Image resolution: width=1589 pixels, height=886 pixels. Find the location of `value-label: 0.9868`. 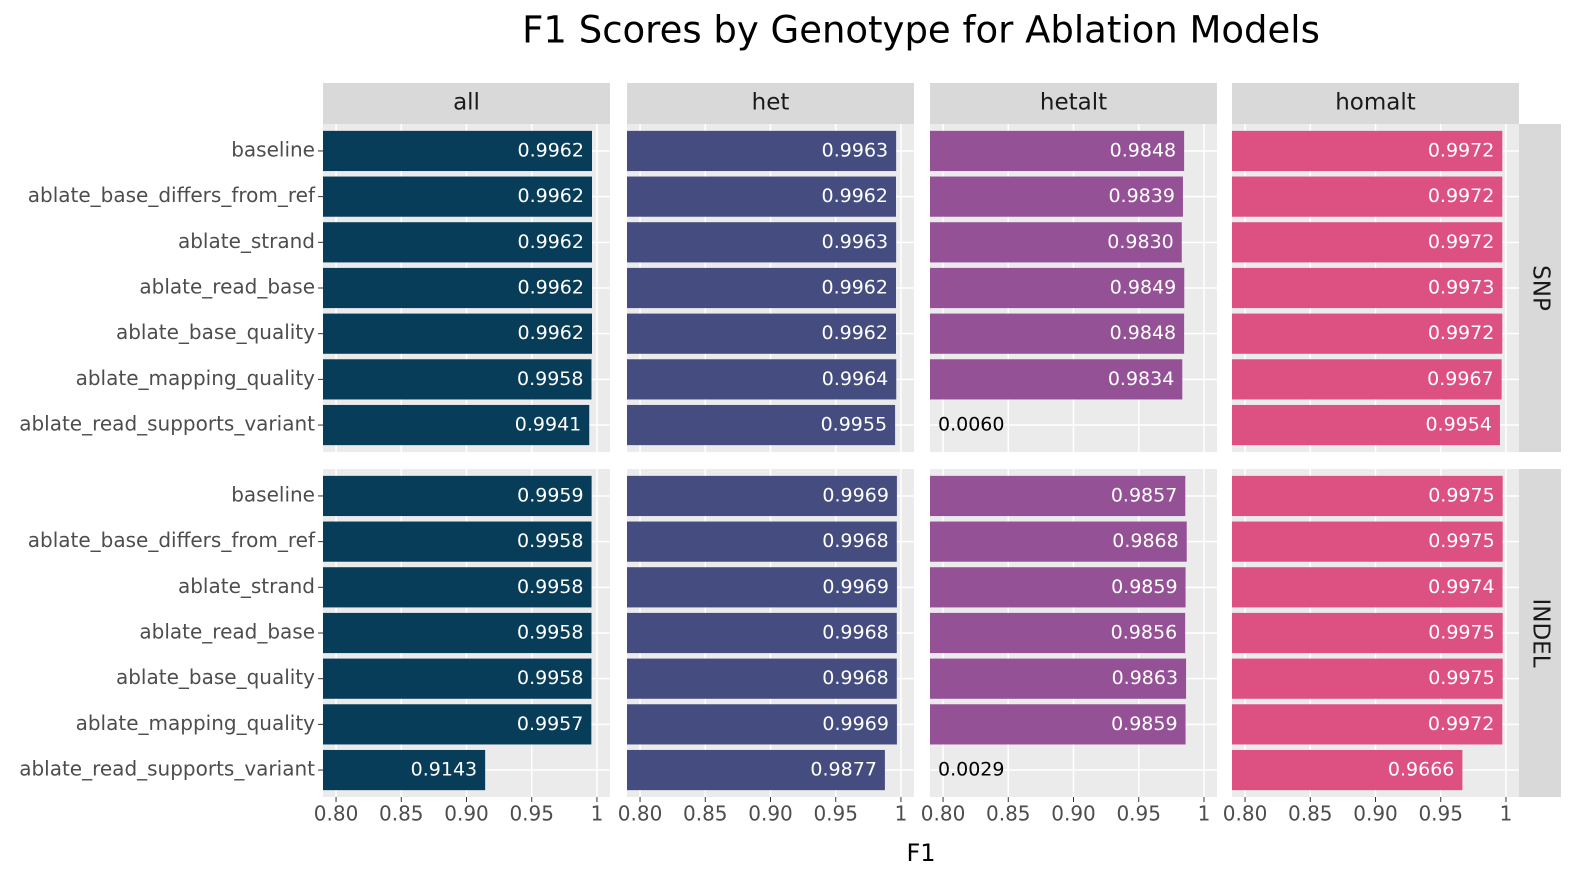

value-label: 0.9868 is located at coordinates (1145, 541).